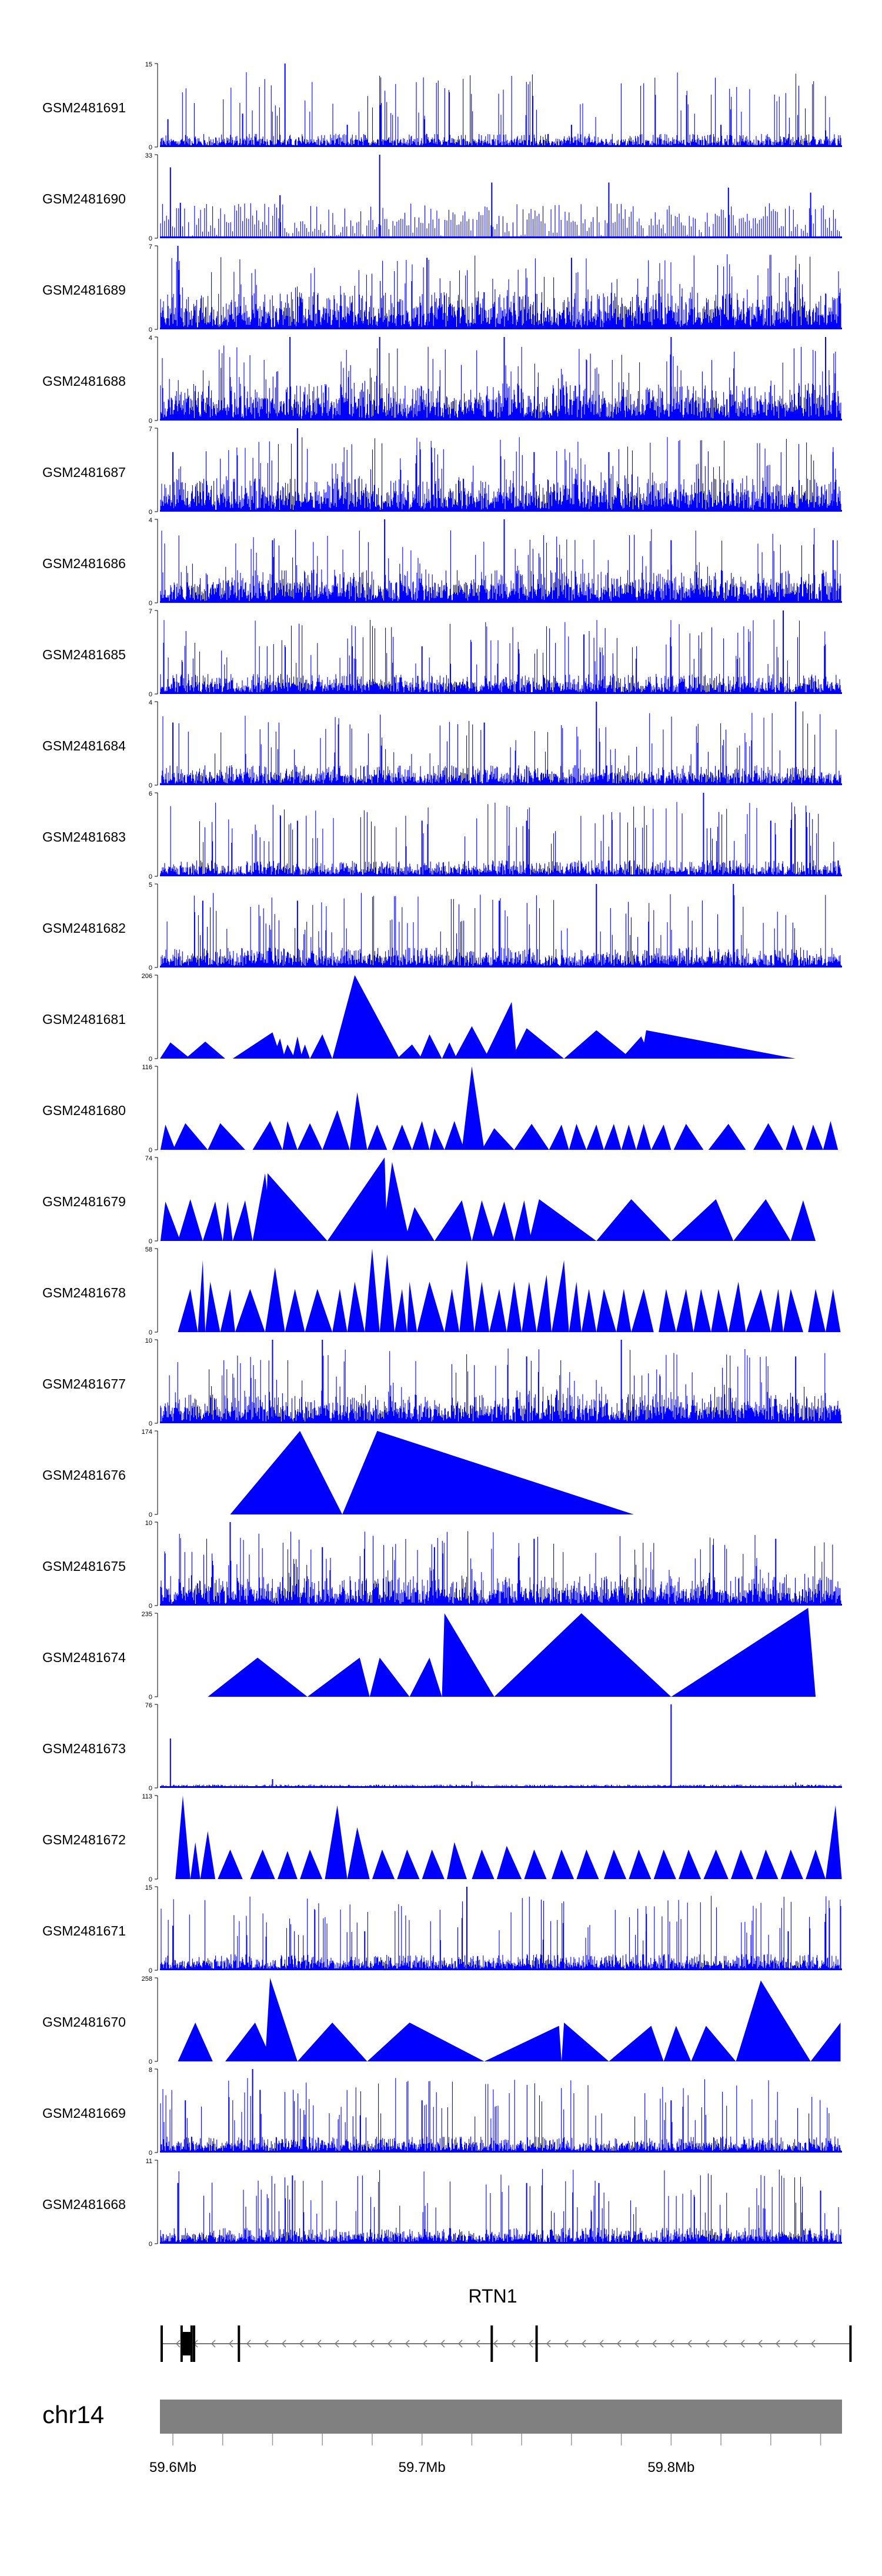 The width and height of the screenshot is (882, 2576). I want to click on y-max-label: 8, so click(150, 2070).